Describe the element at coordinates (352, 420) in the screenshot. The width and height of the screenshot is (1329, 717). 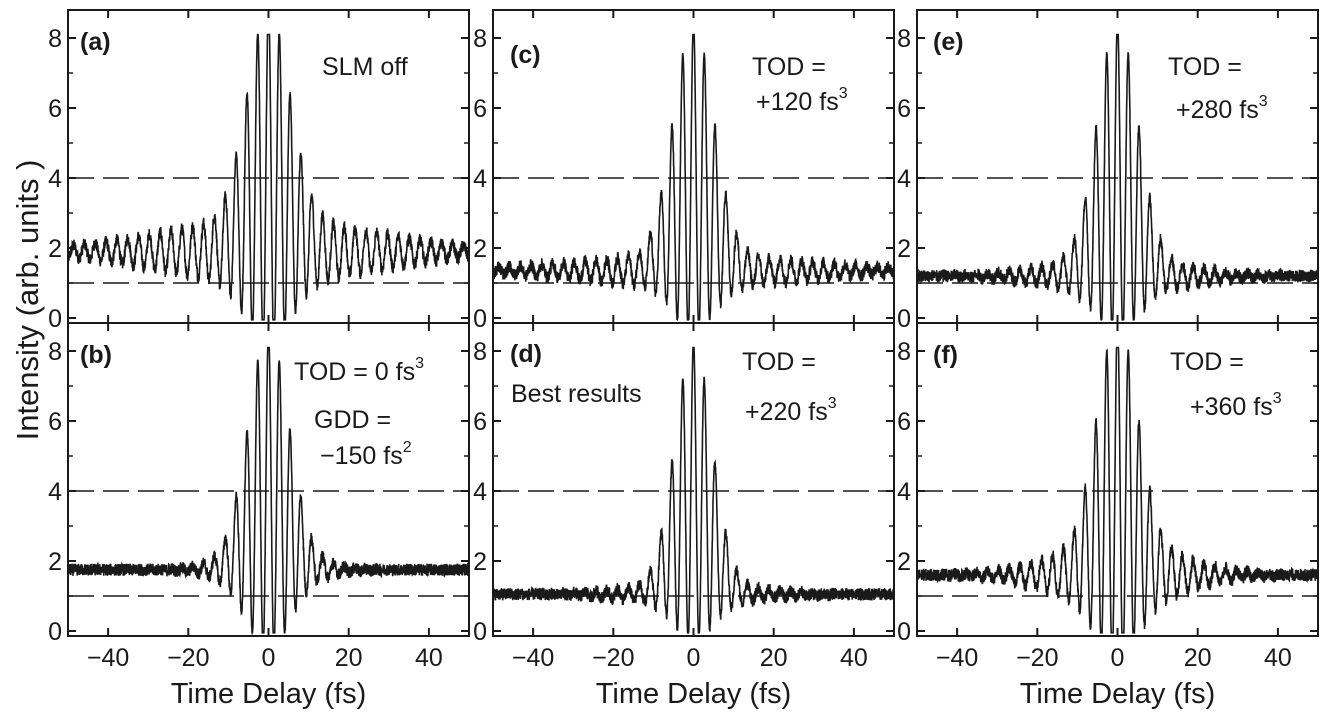
I see `annotation: GDD =` at that location.